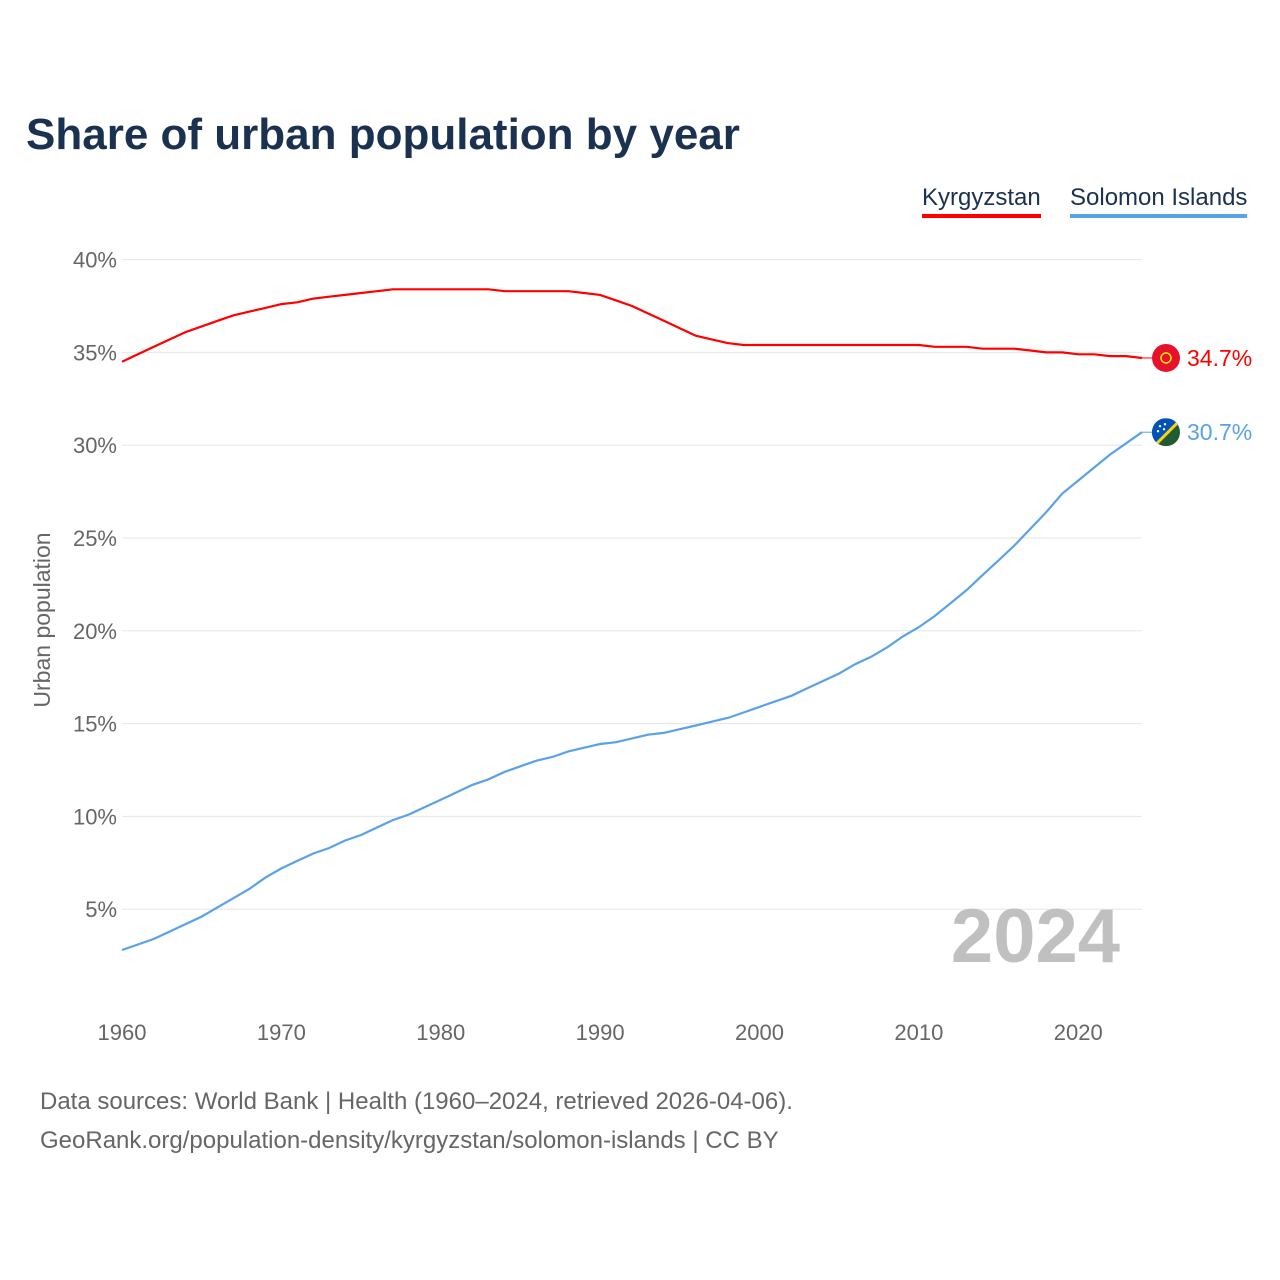  I want to click on x-tick-label: 1980, so click(440, 1032).